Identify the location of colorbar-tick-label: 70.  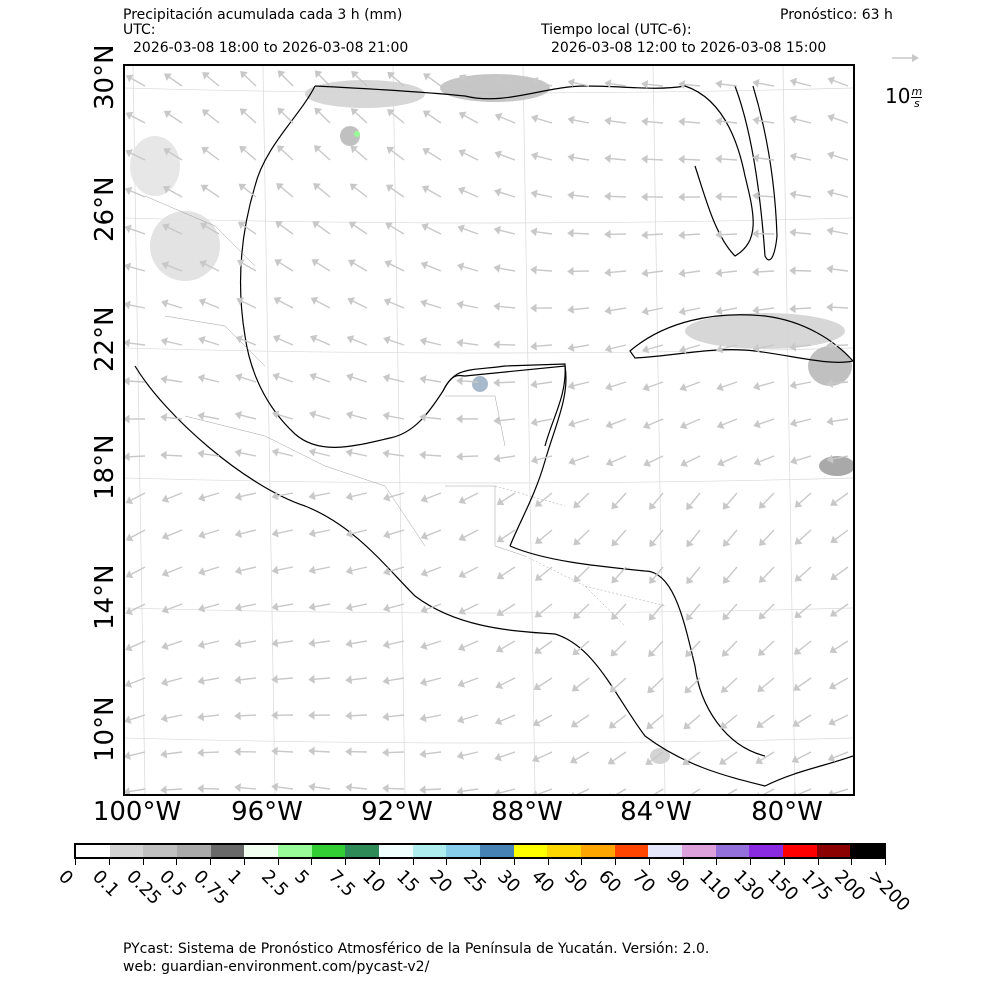
(643, 882).